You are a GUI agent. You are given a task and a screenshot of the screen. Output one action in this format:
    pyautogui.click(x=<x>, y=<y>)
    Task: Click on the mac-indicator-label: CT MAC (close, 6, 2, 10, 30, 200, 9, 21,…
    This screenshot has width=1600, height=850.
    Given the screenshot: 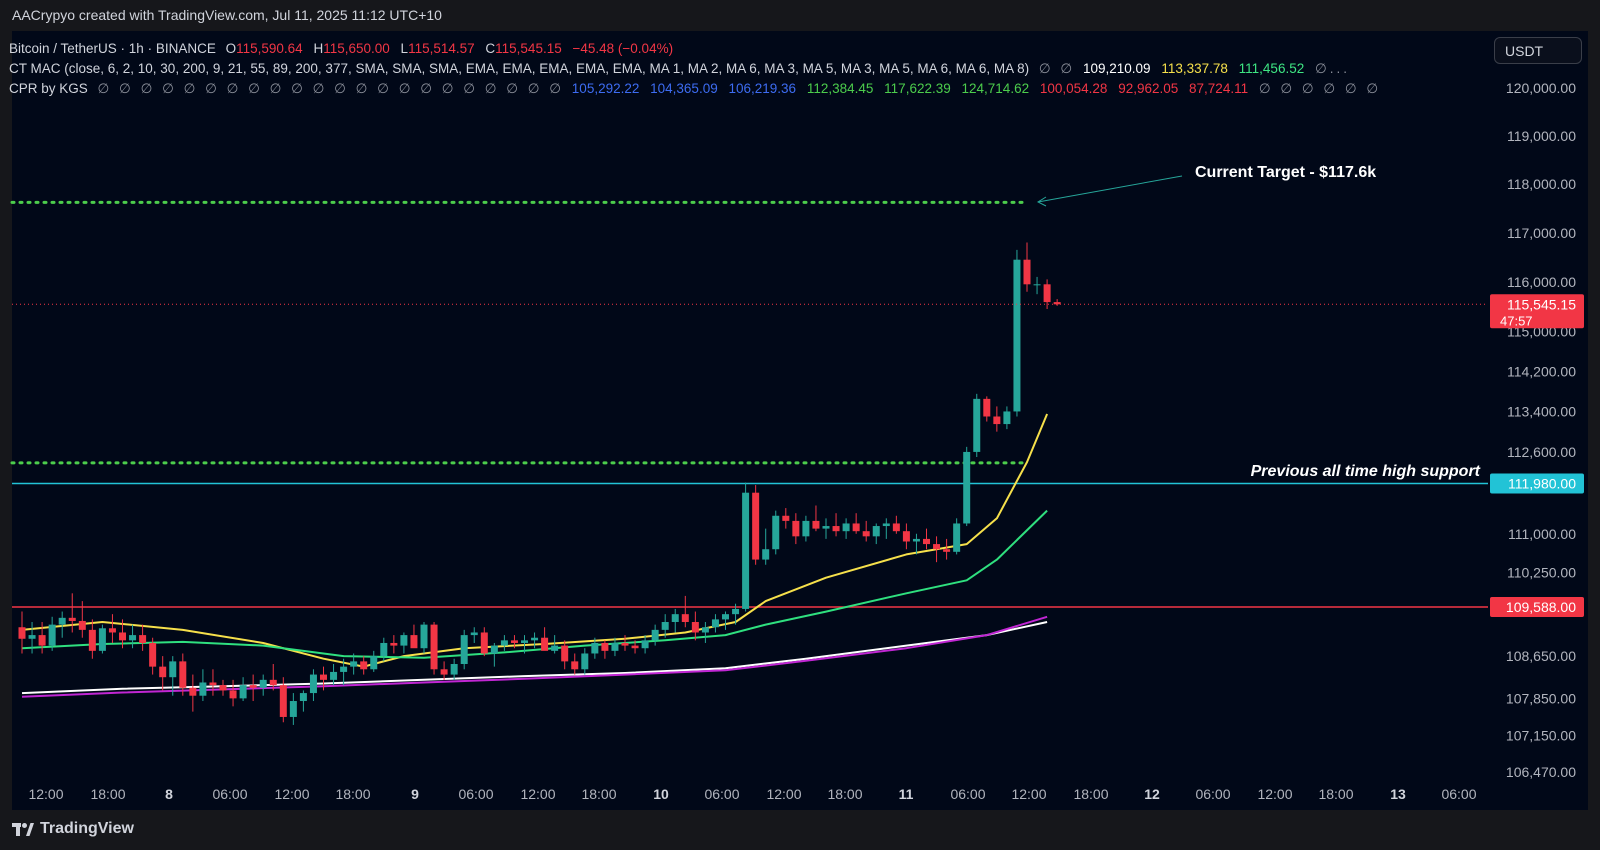 What is the action you would take?
    pyautogui.click(x=519, y=68)
    